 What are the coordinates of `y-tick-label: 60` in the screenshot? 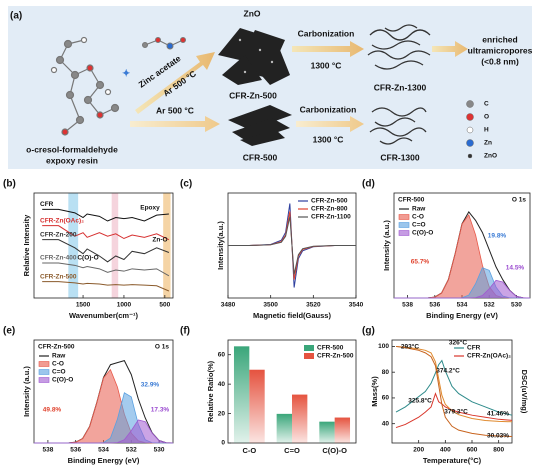 It's located at (222, 354).